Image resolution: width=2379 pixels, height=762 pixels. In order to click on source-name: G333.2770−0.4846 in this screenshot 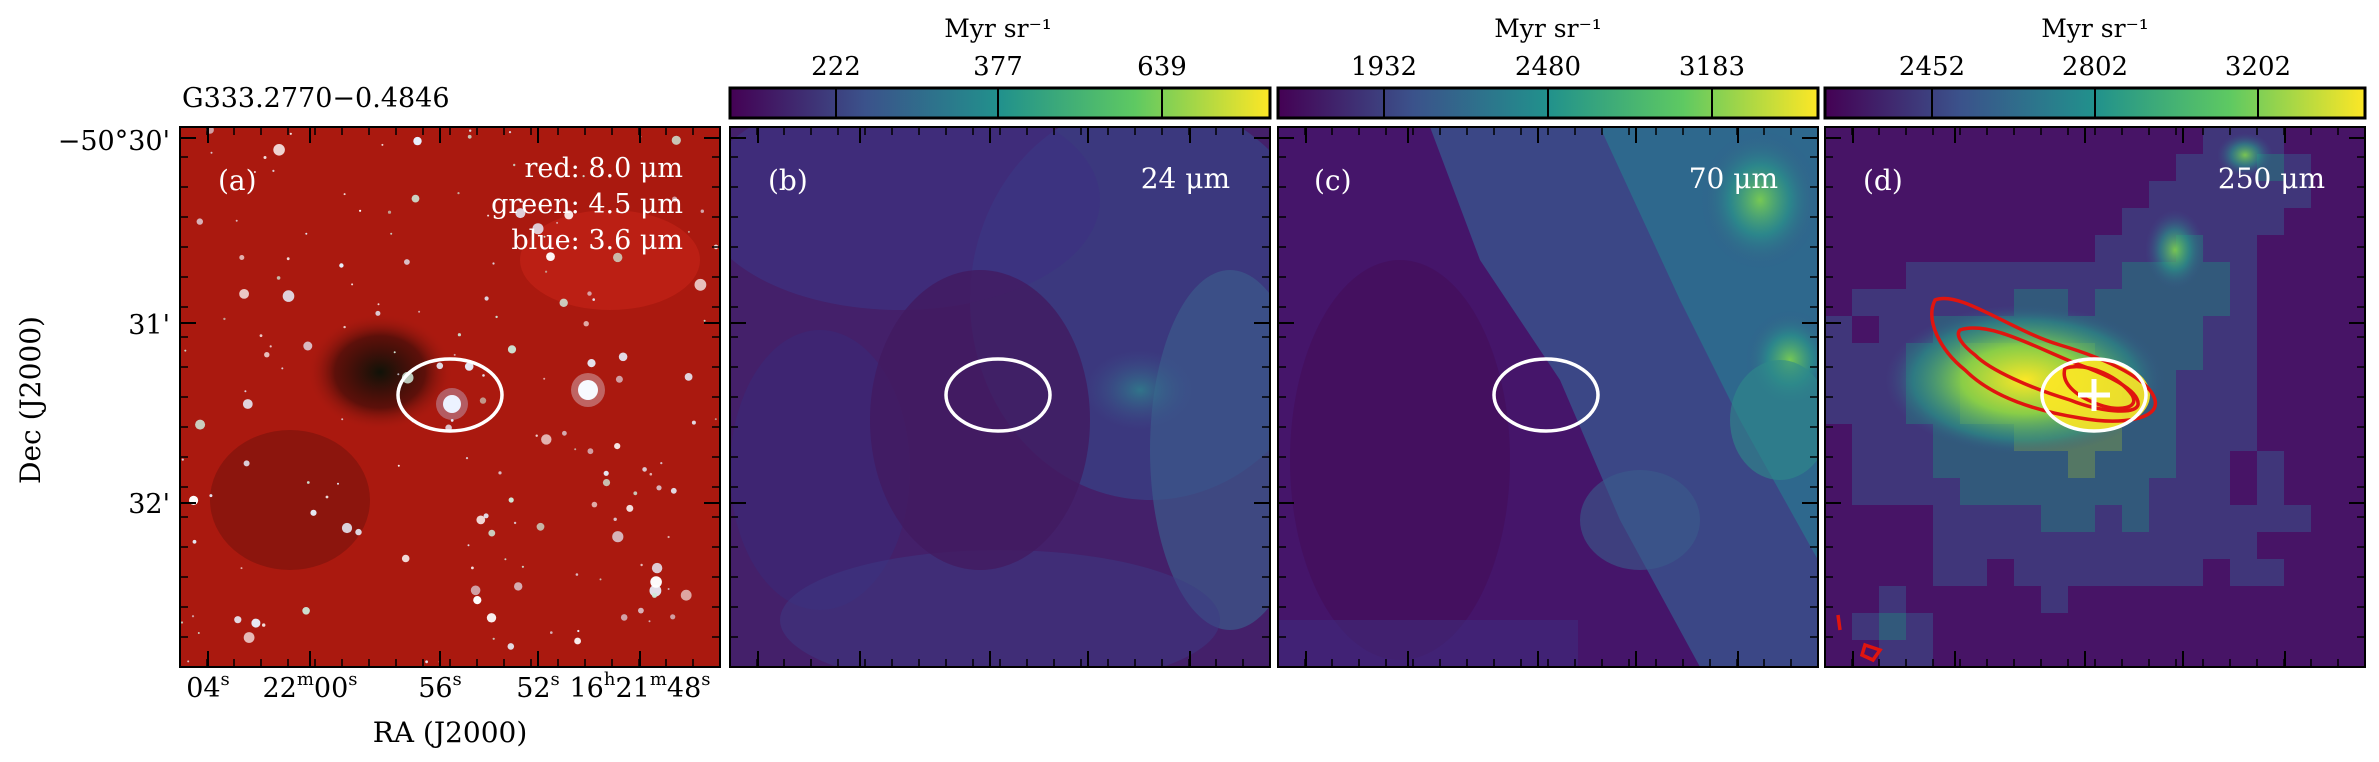, I will do `click(316, 98)`.